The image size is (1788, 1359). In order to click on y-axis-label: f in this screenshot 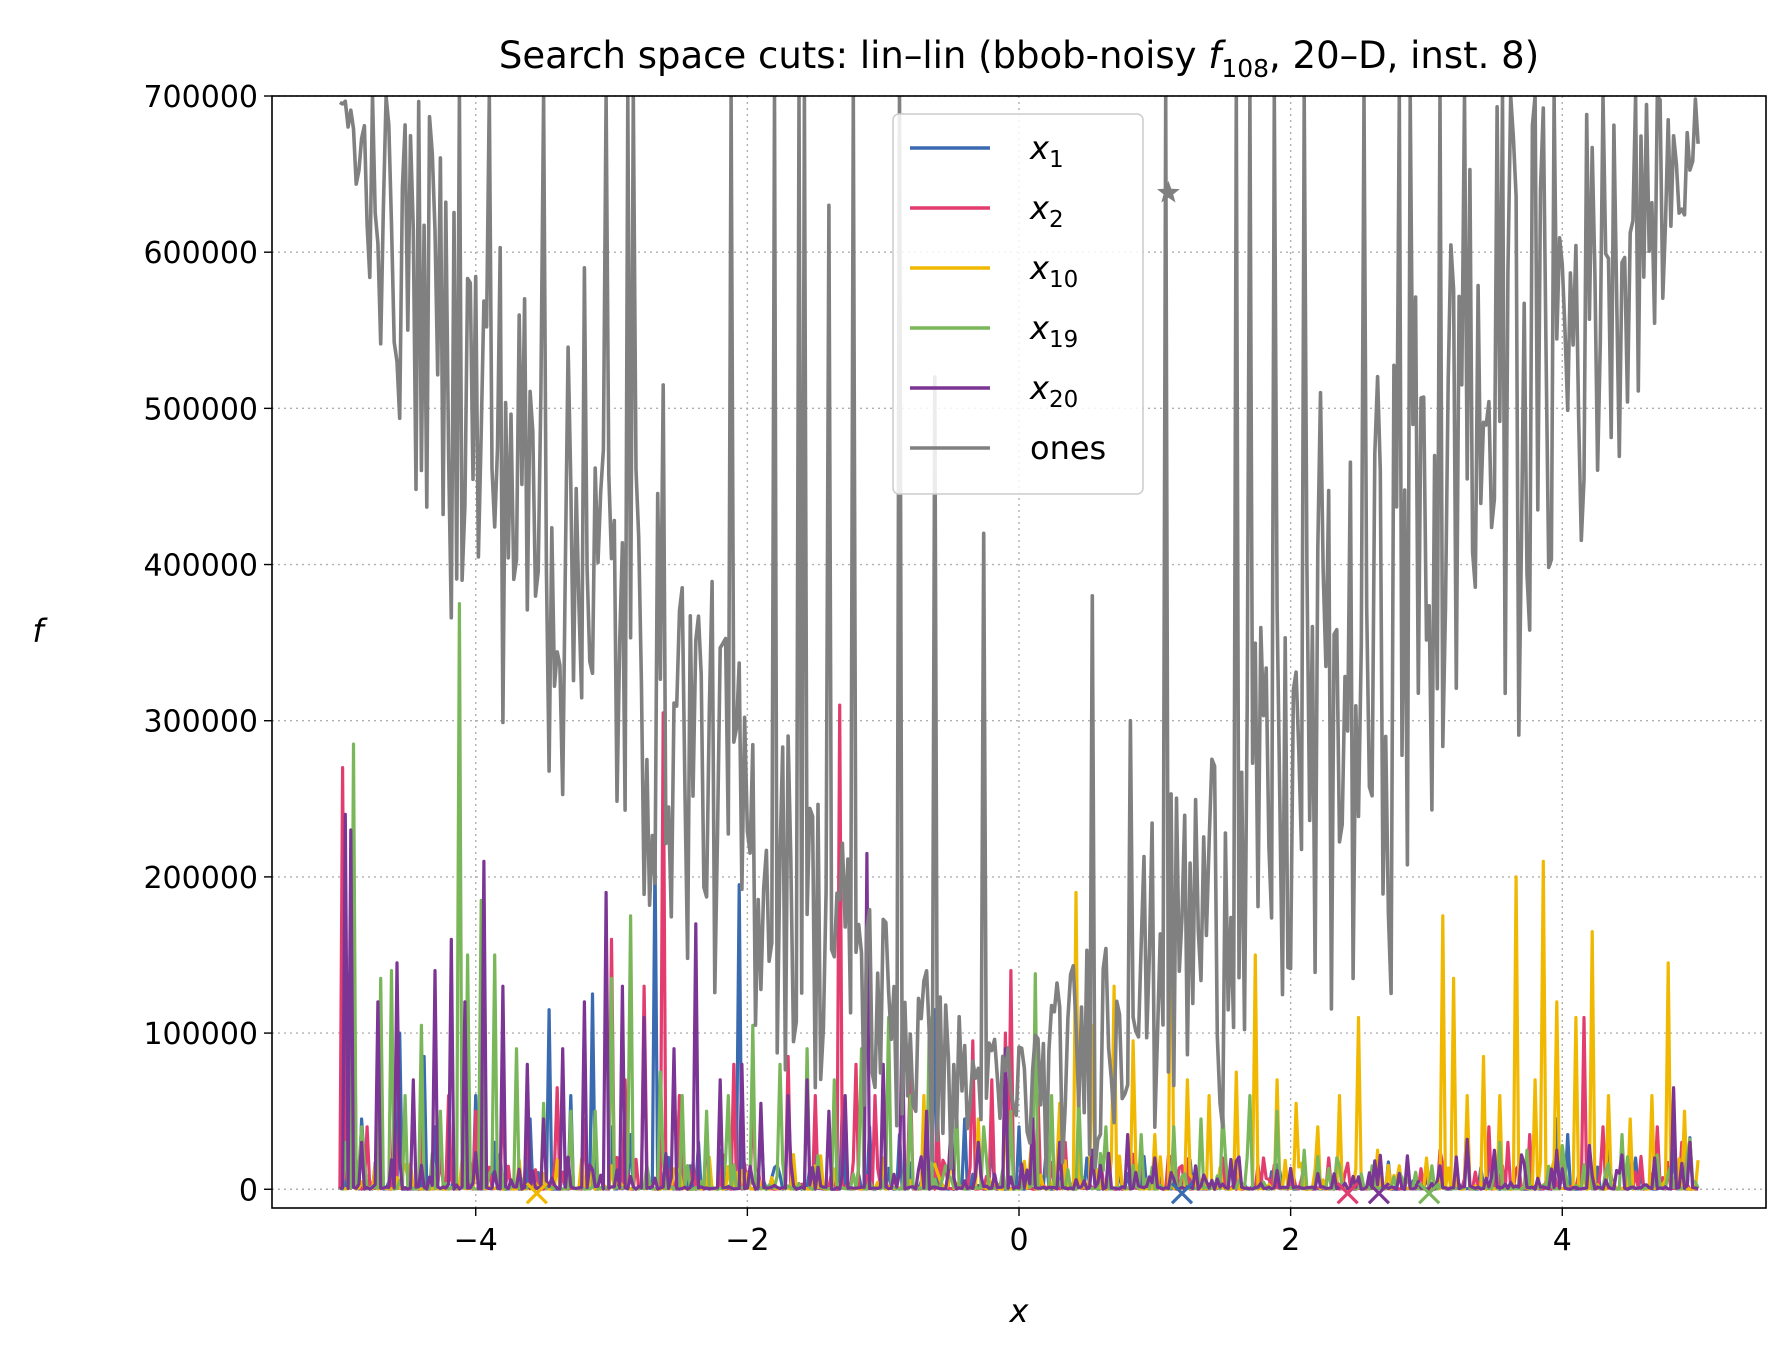, I will do `click(40, 631)`.